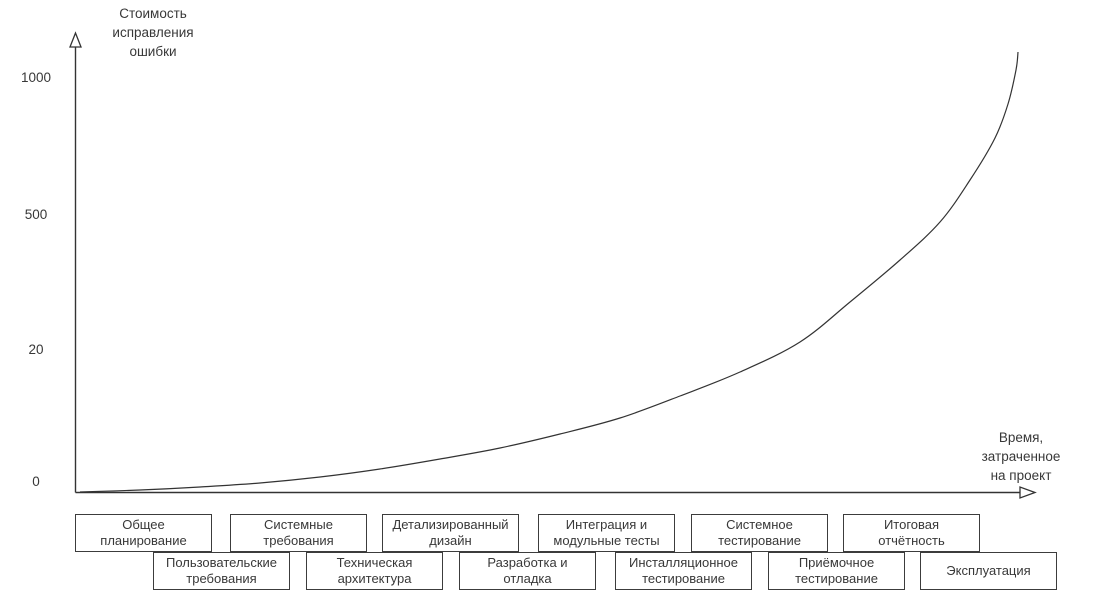  I want to click on phase-box: Техническая архитектура, so click(374, 571).